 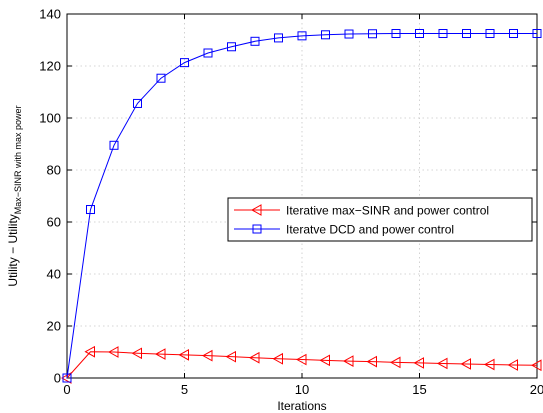 What do you see at coordinates (54, 274) in the screenshot?
I see `y-tick-label: 40` at bounding box center [54, 274].